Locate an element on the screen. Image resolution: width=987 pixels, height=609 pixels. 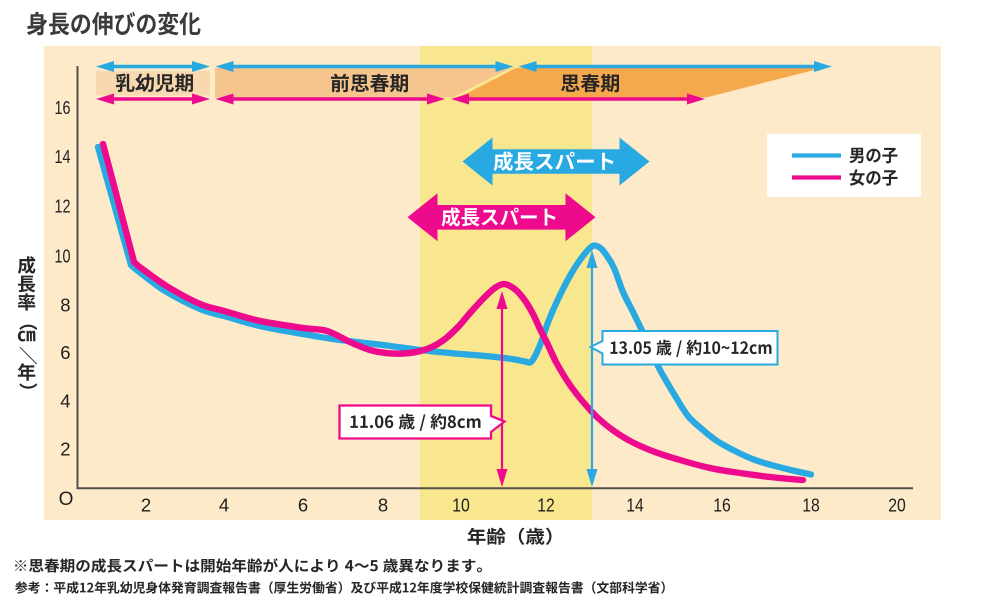
svg-text: 18 is located at coordinates (811, 505).